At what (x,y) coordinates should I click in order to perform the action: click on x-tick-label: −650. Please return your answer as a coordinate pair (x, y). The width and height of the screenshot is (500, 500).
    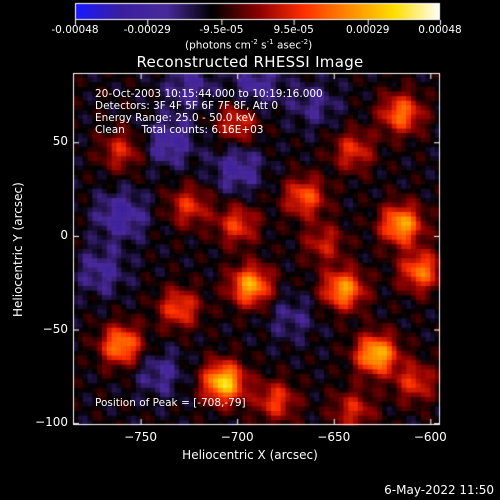
    Looking at the image, I should click on (334, 437).